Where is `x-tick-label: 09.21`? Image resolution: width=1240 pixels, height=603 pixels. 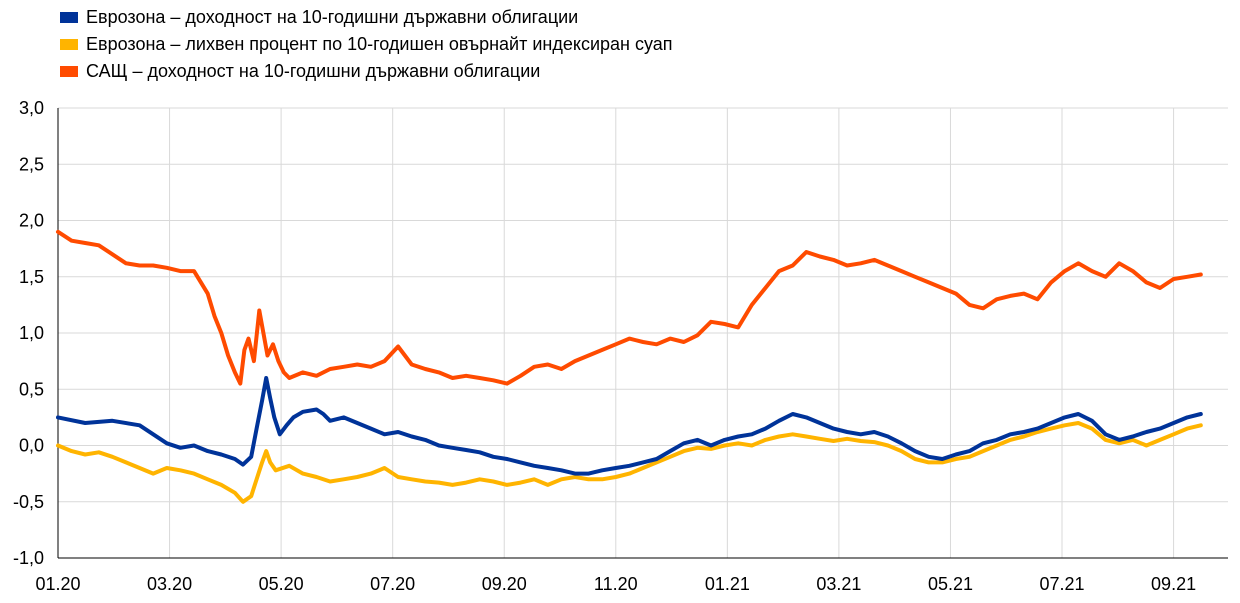 x-tick-label: 09.21 is located at coordinates (1173, 584).